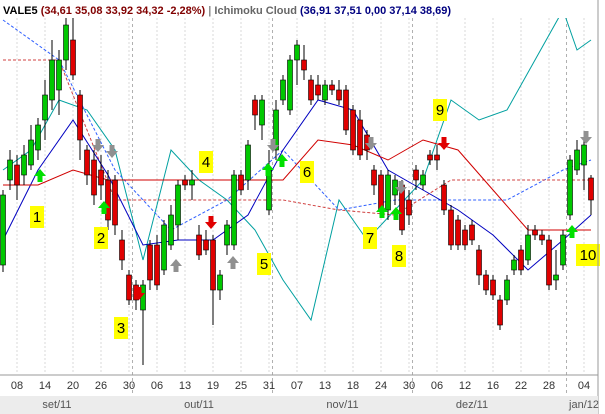  I want to click on month-label: set/11, so click(56, 405).